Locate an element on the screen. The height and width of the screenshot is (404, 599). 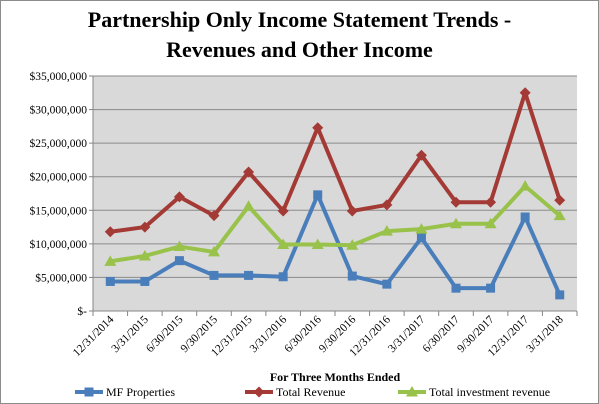
y-tick-label-3: $15,000,000 is located at coordinates (59, 210).